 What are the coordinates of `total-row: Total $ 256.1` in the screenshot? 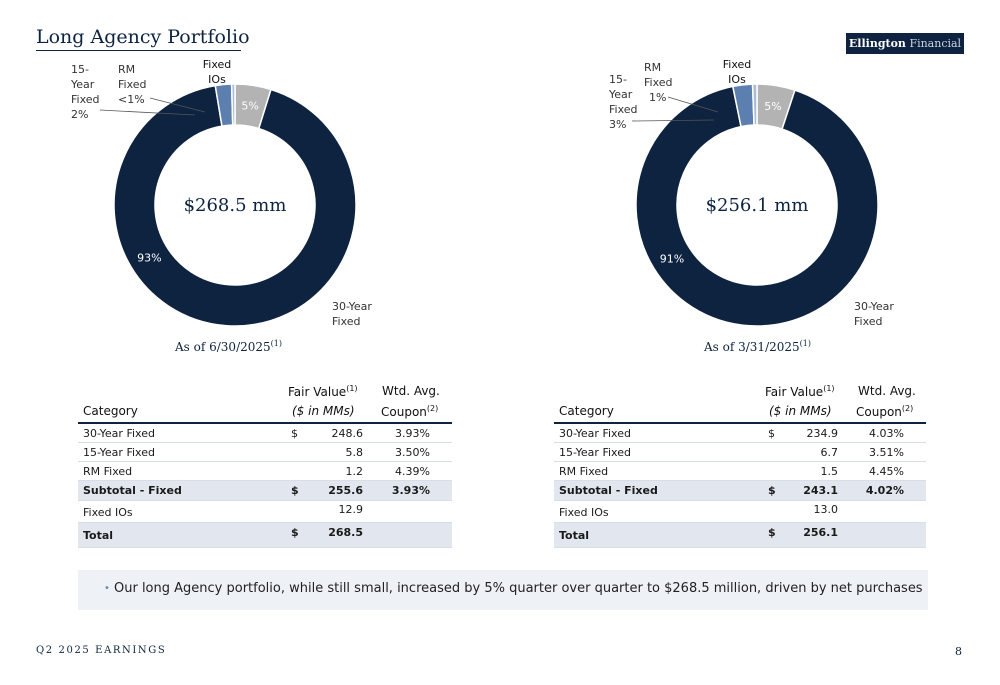 It's located at (740, 535).